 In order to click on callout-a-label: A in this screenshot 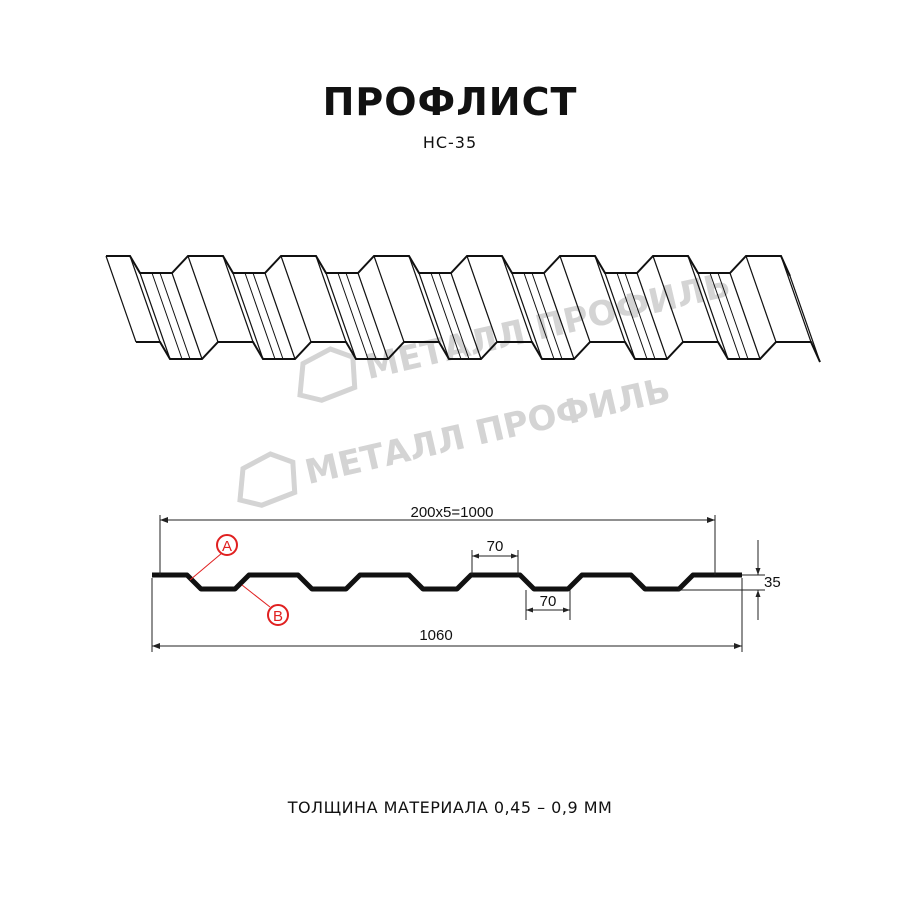, I will do `click(227, 546)`.